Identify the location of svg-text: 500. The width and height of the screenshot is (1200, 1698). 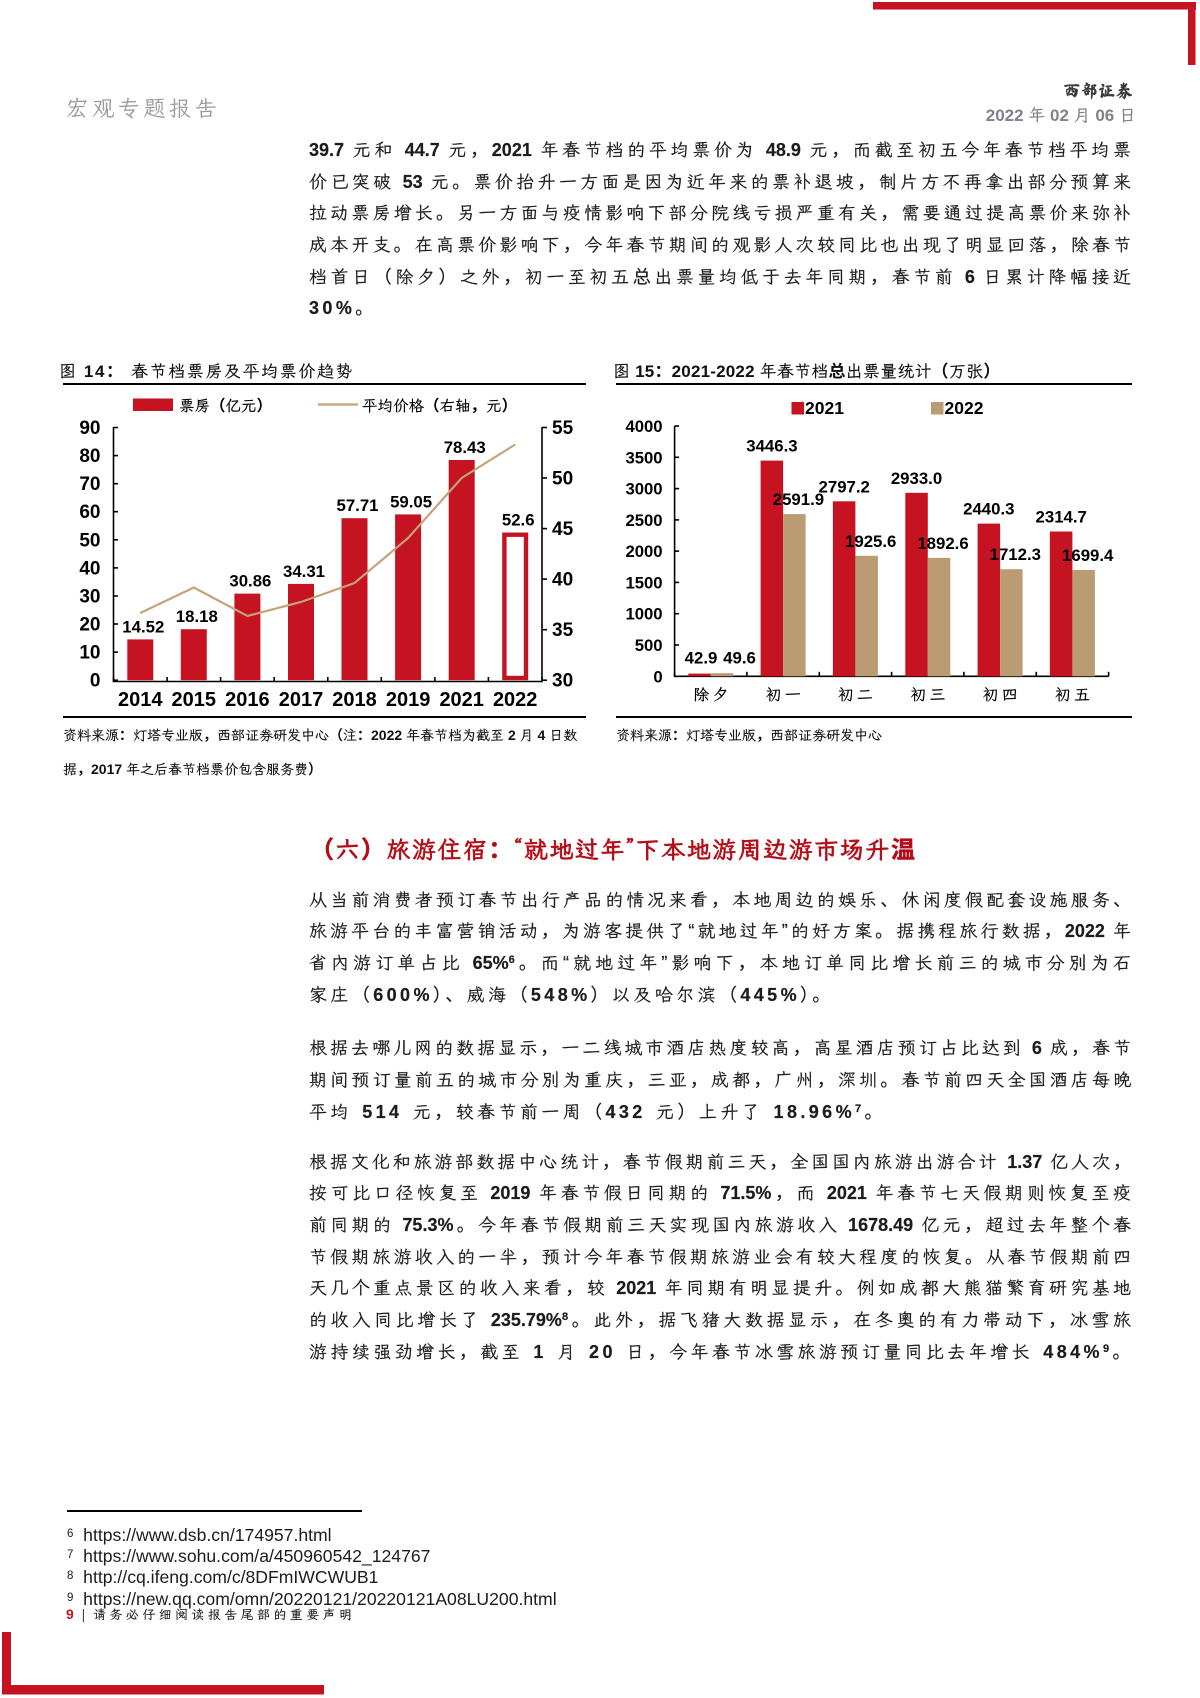
(649, 645).